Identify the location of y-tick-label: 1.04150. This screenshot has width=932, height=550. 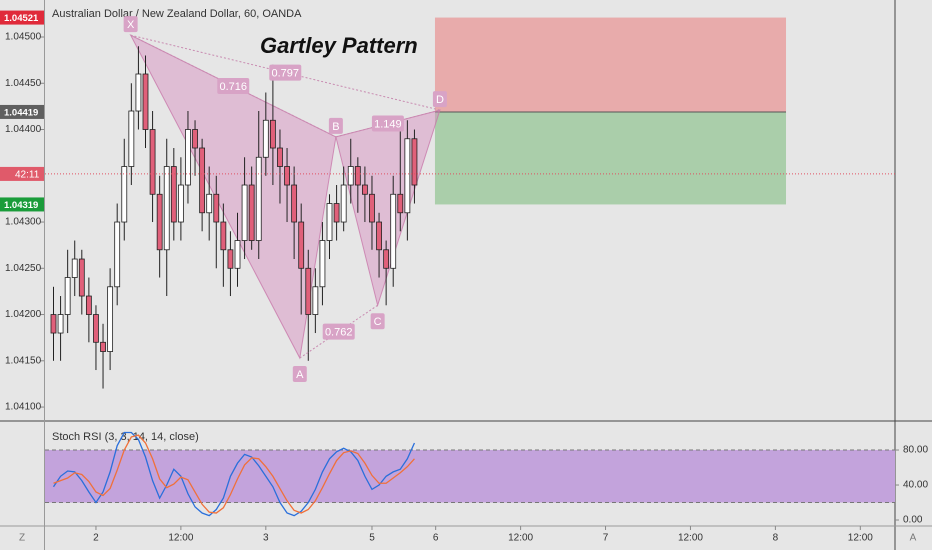
(23, 360).